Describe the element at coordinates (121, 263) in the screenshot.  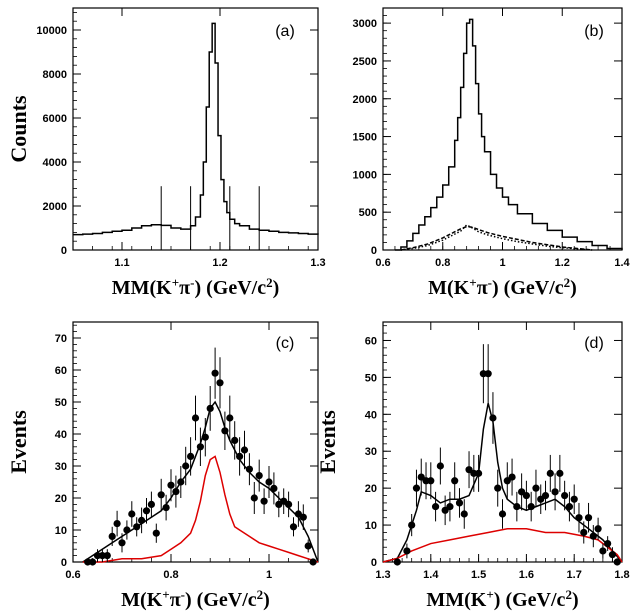
I see `x-tick-label: 1.1` at that location.